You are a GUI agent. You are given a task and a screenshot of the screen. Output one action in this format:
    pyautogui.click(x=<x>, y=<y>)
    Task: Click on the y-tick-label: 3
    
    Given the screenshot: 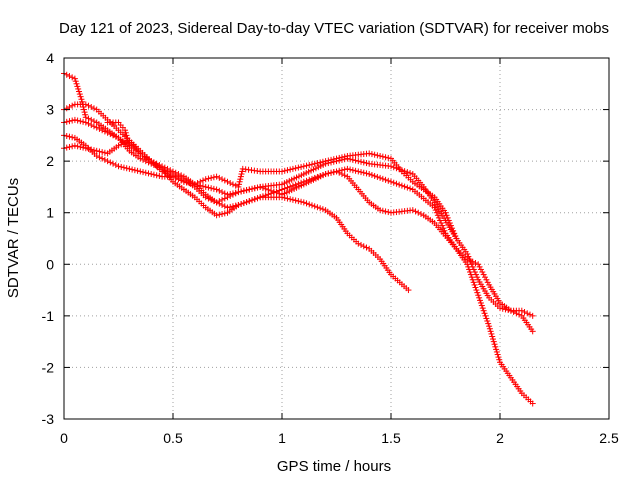 What is the action you would take?
    pyautogui.click(x=50, y=110)
    